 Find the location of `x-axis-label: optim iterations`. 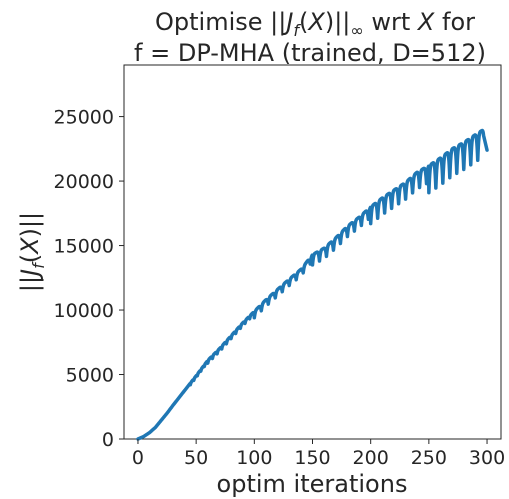

x-axis-label: optim iterations is located at coordinates (312, 484).